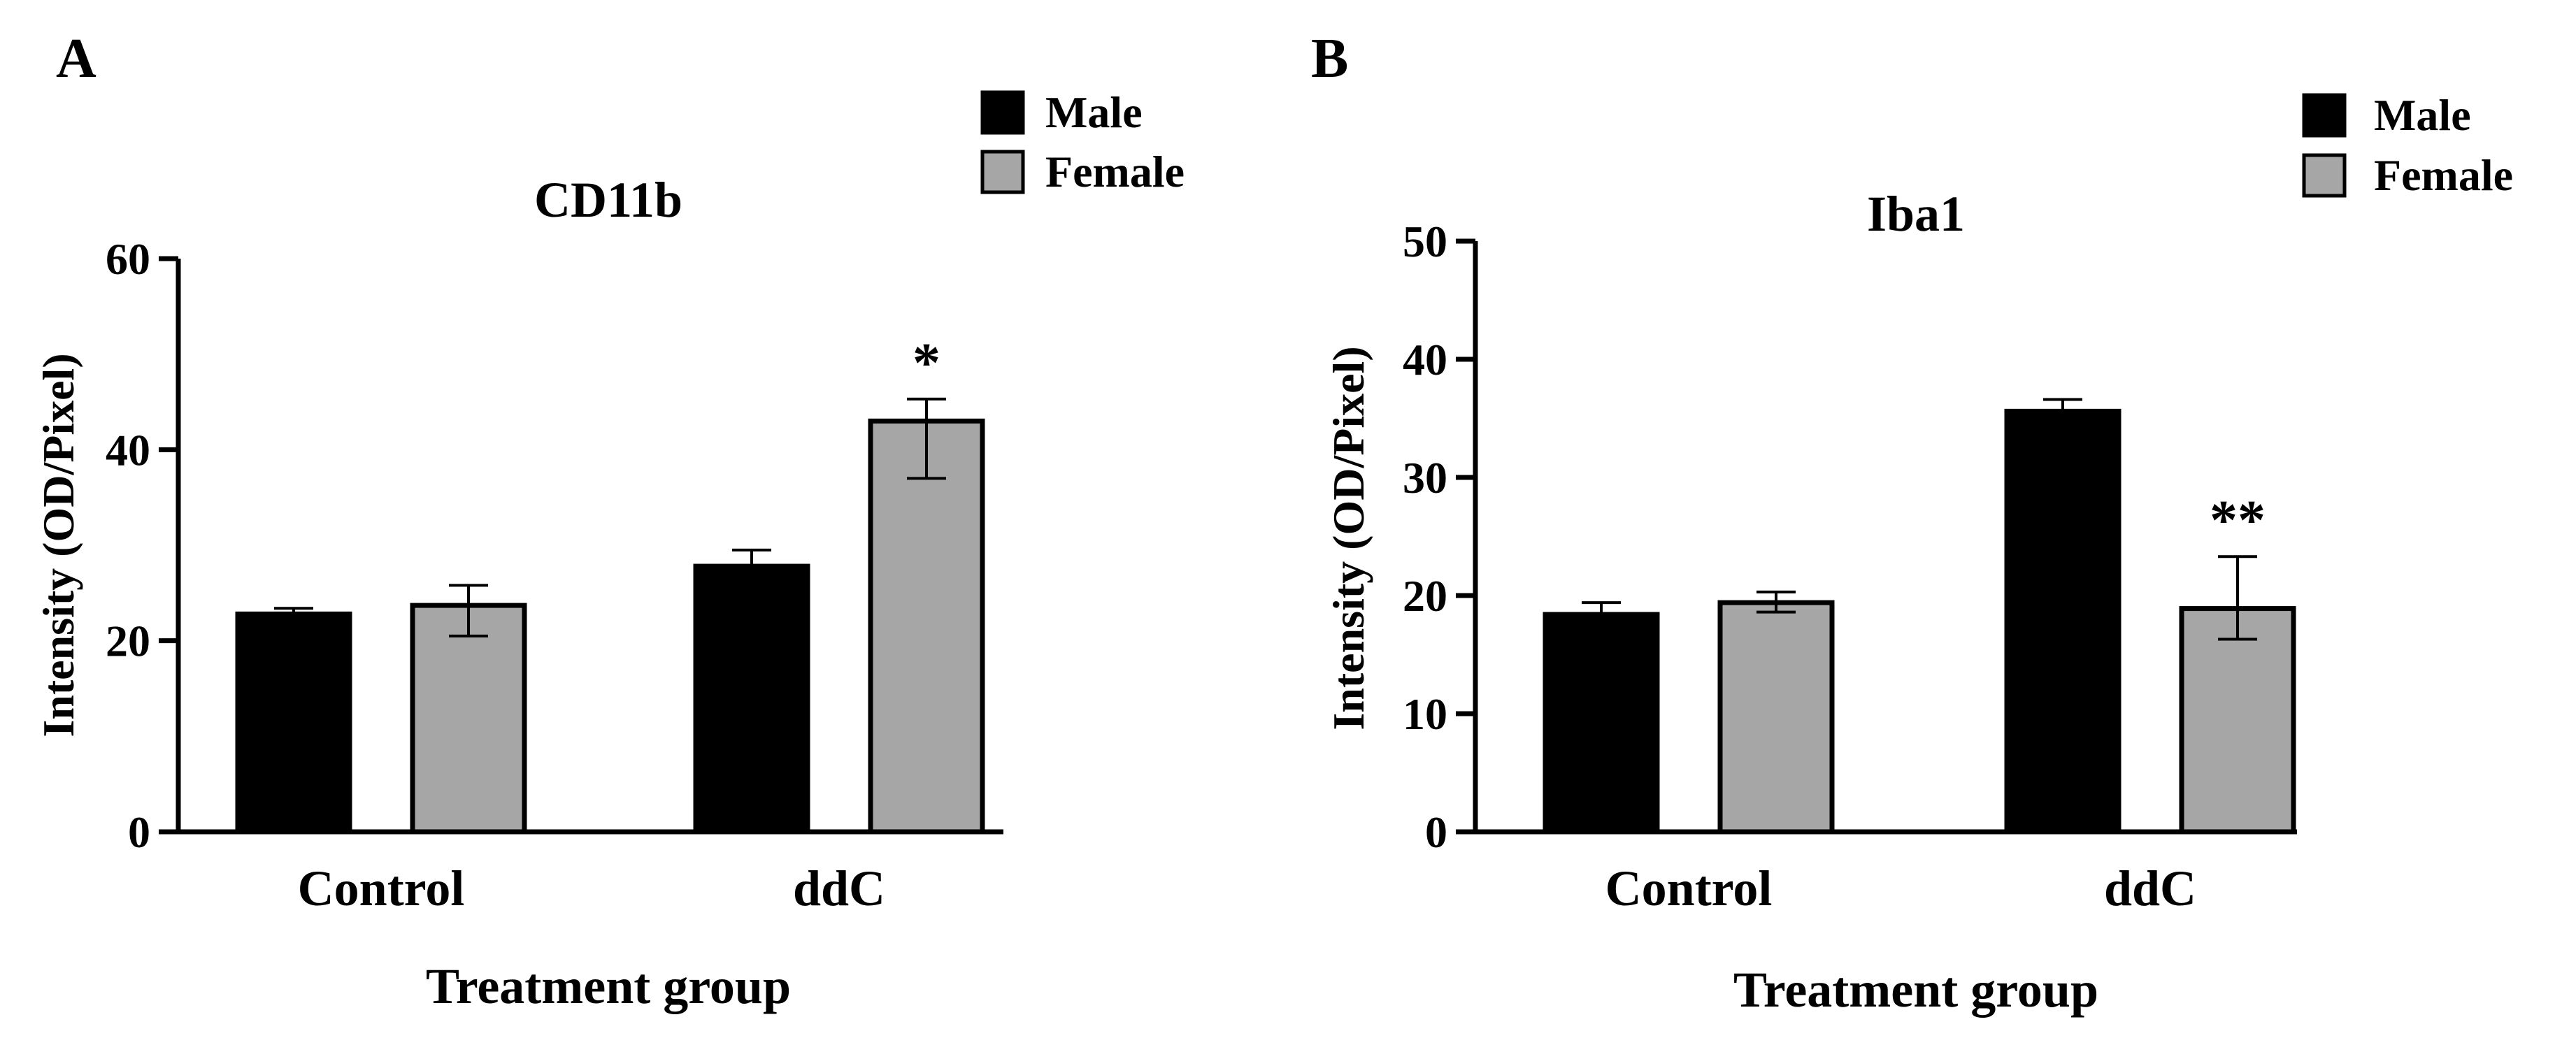 The image size is (2576, 1045). Describe the element at coordinates (1425, 478) in the screenshot. I see `y-tick-label-b-3: 30` at that location.